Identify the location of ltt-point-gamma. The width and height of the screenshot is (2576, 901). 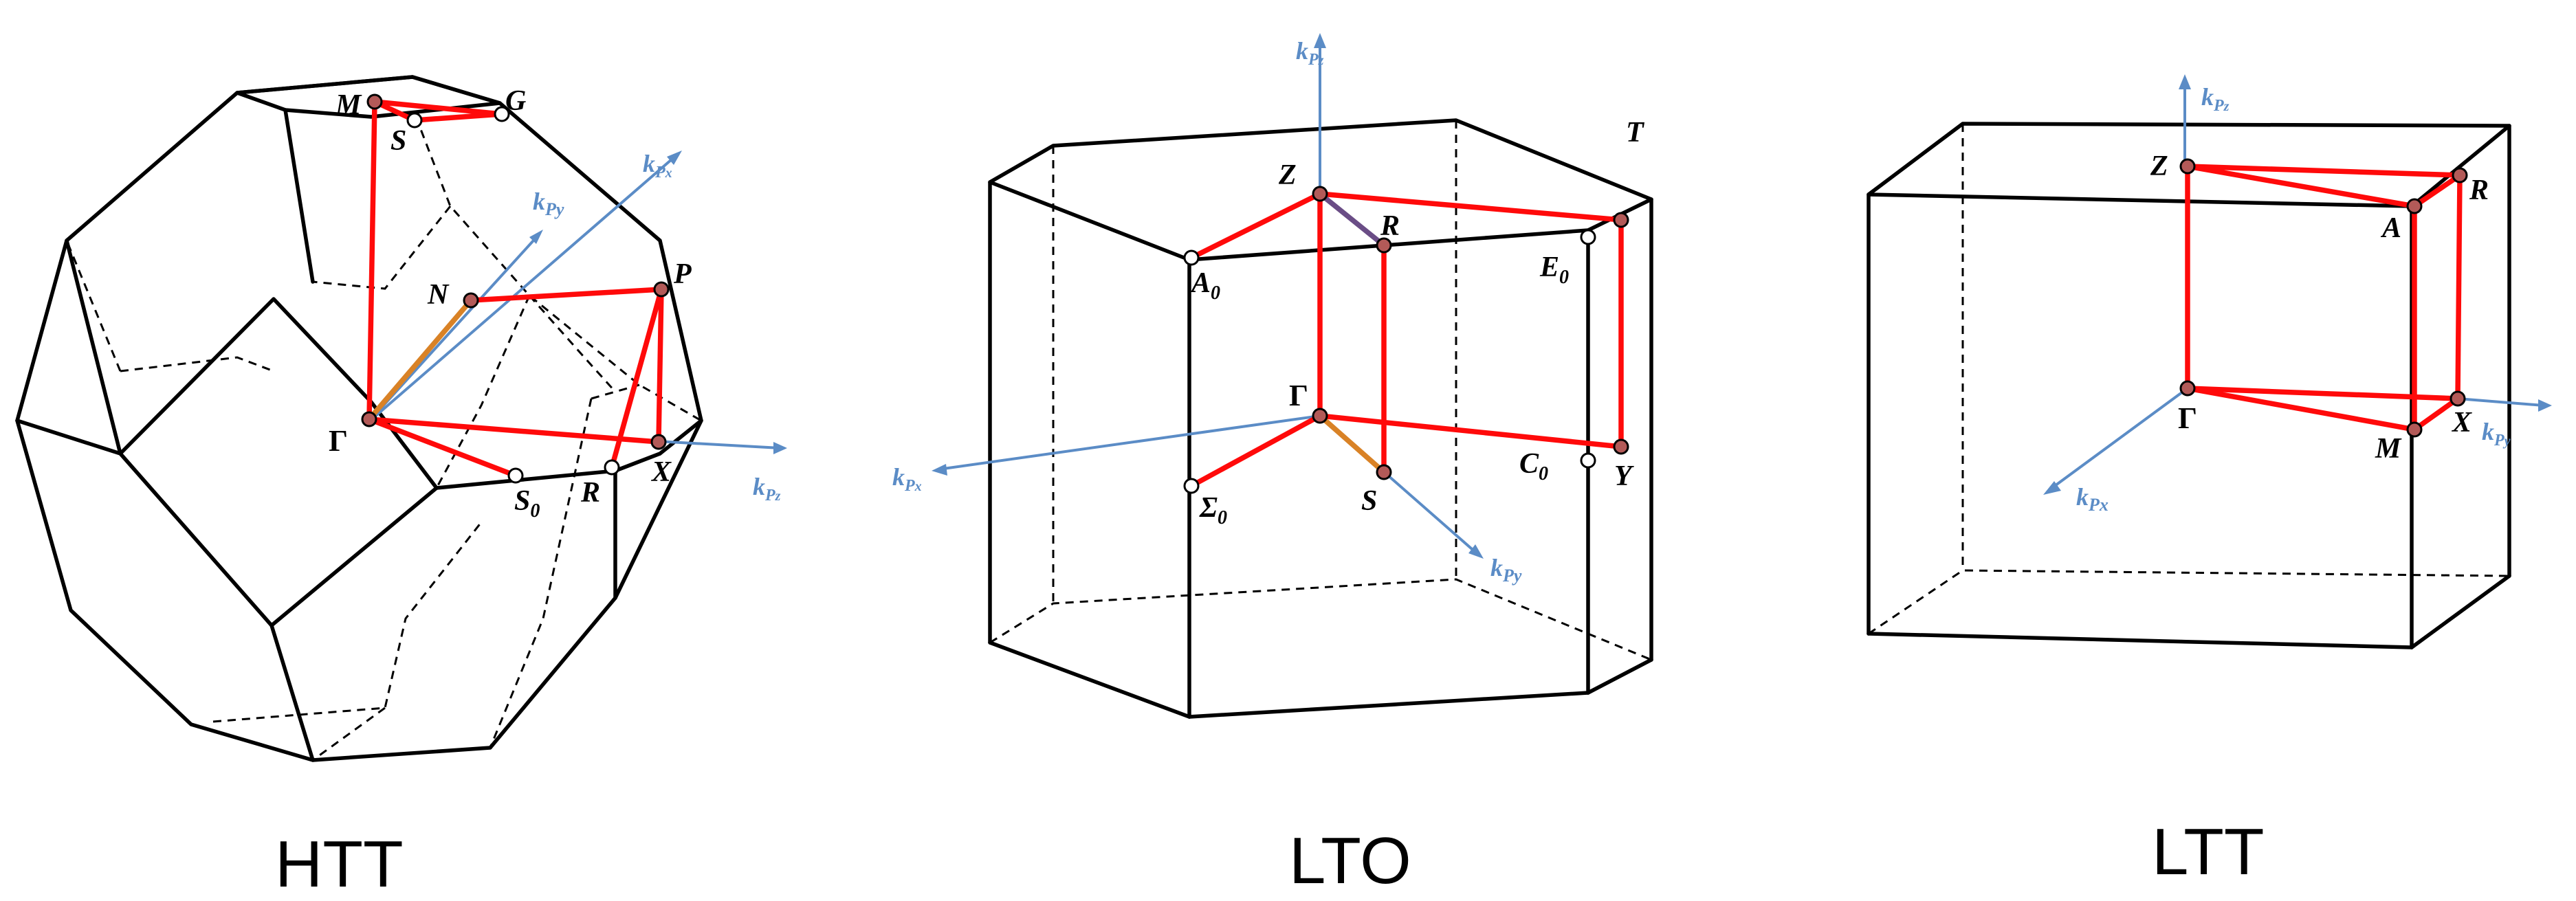
(2187, 388).